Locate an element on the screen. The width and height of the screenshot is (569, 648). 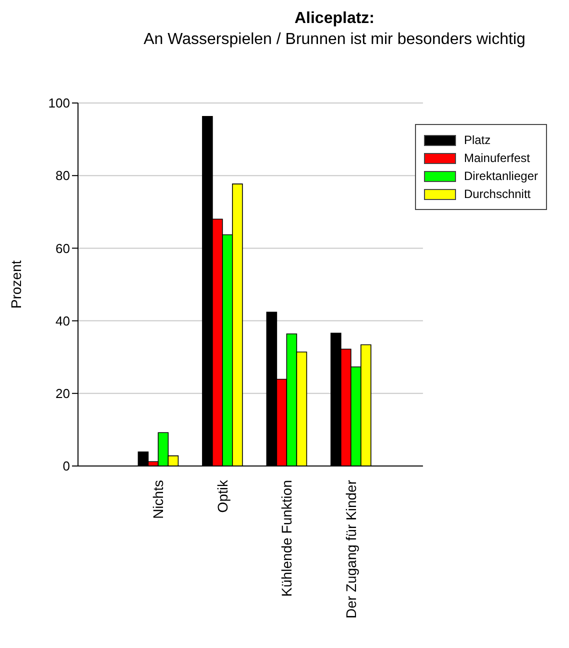
chart-title: Aliceplatz: is located at coordinates (334, 18).